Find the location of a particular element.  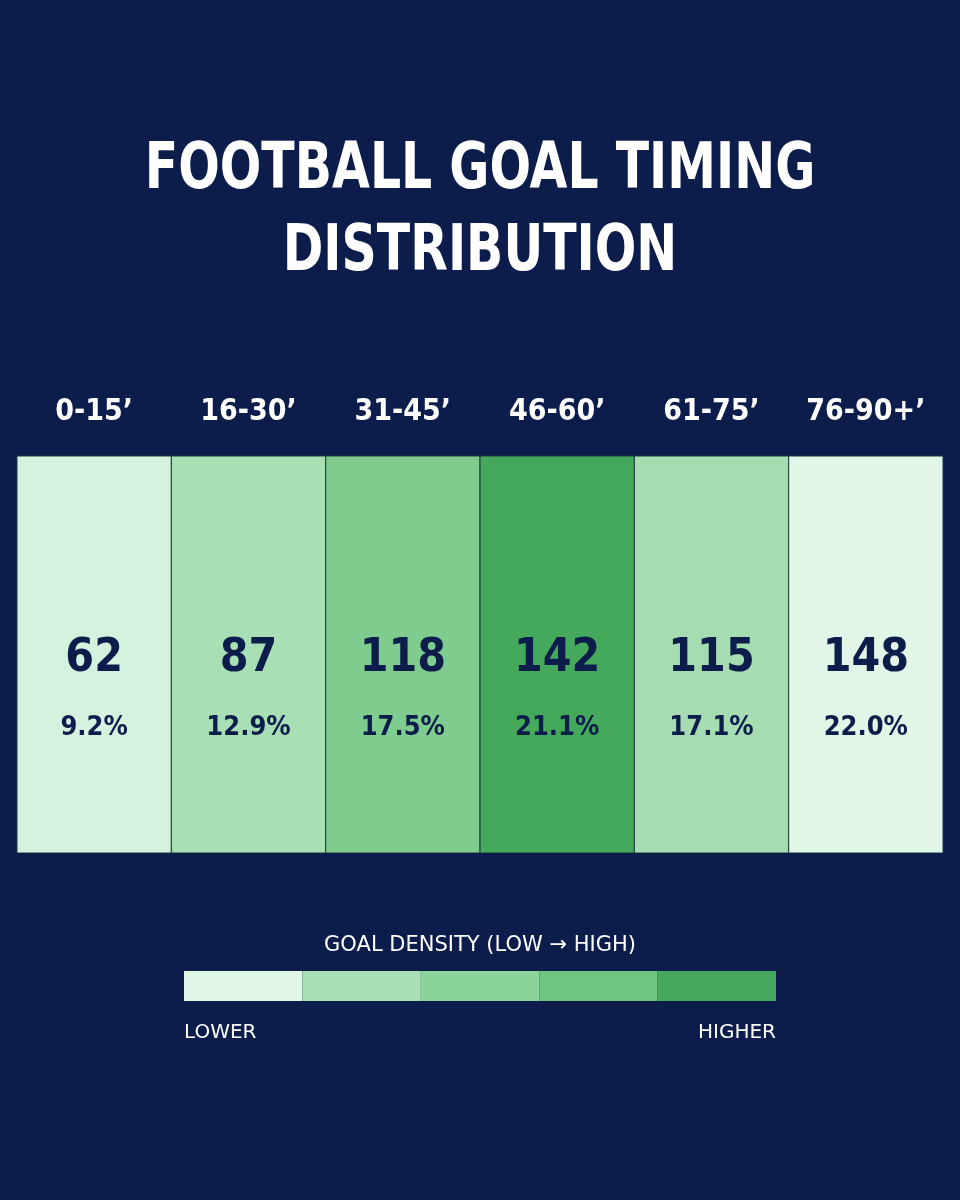

data-label: 142 is located at coordinates (557, 654).